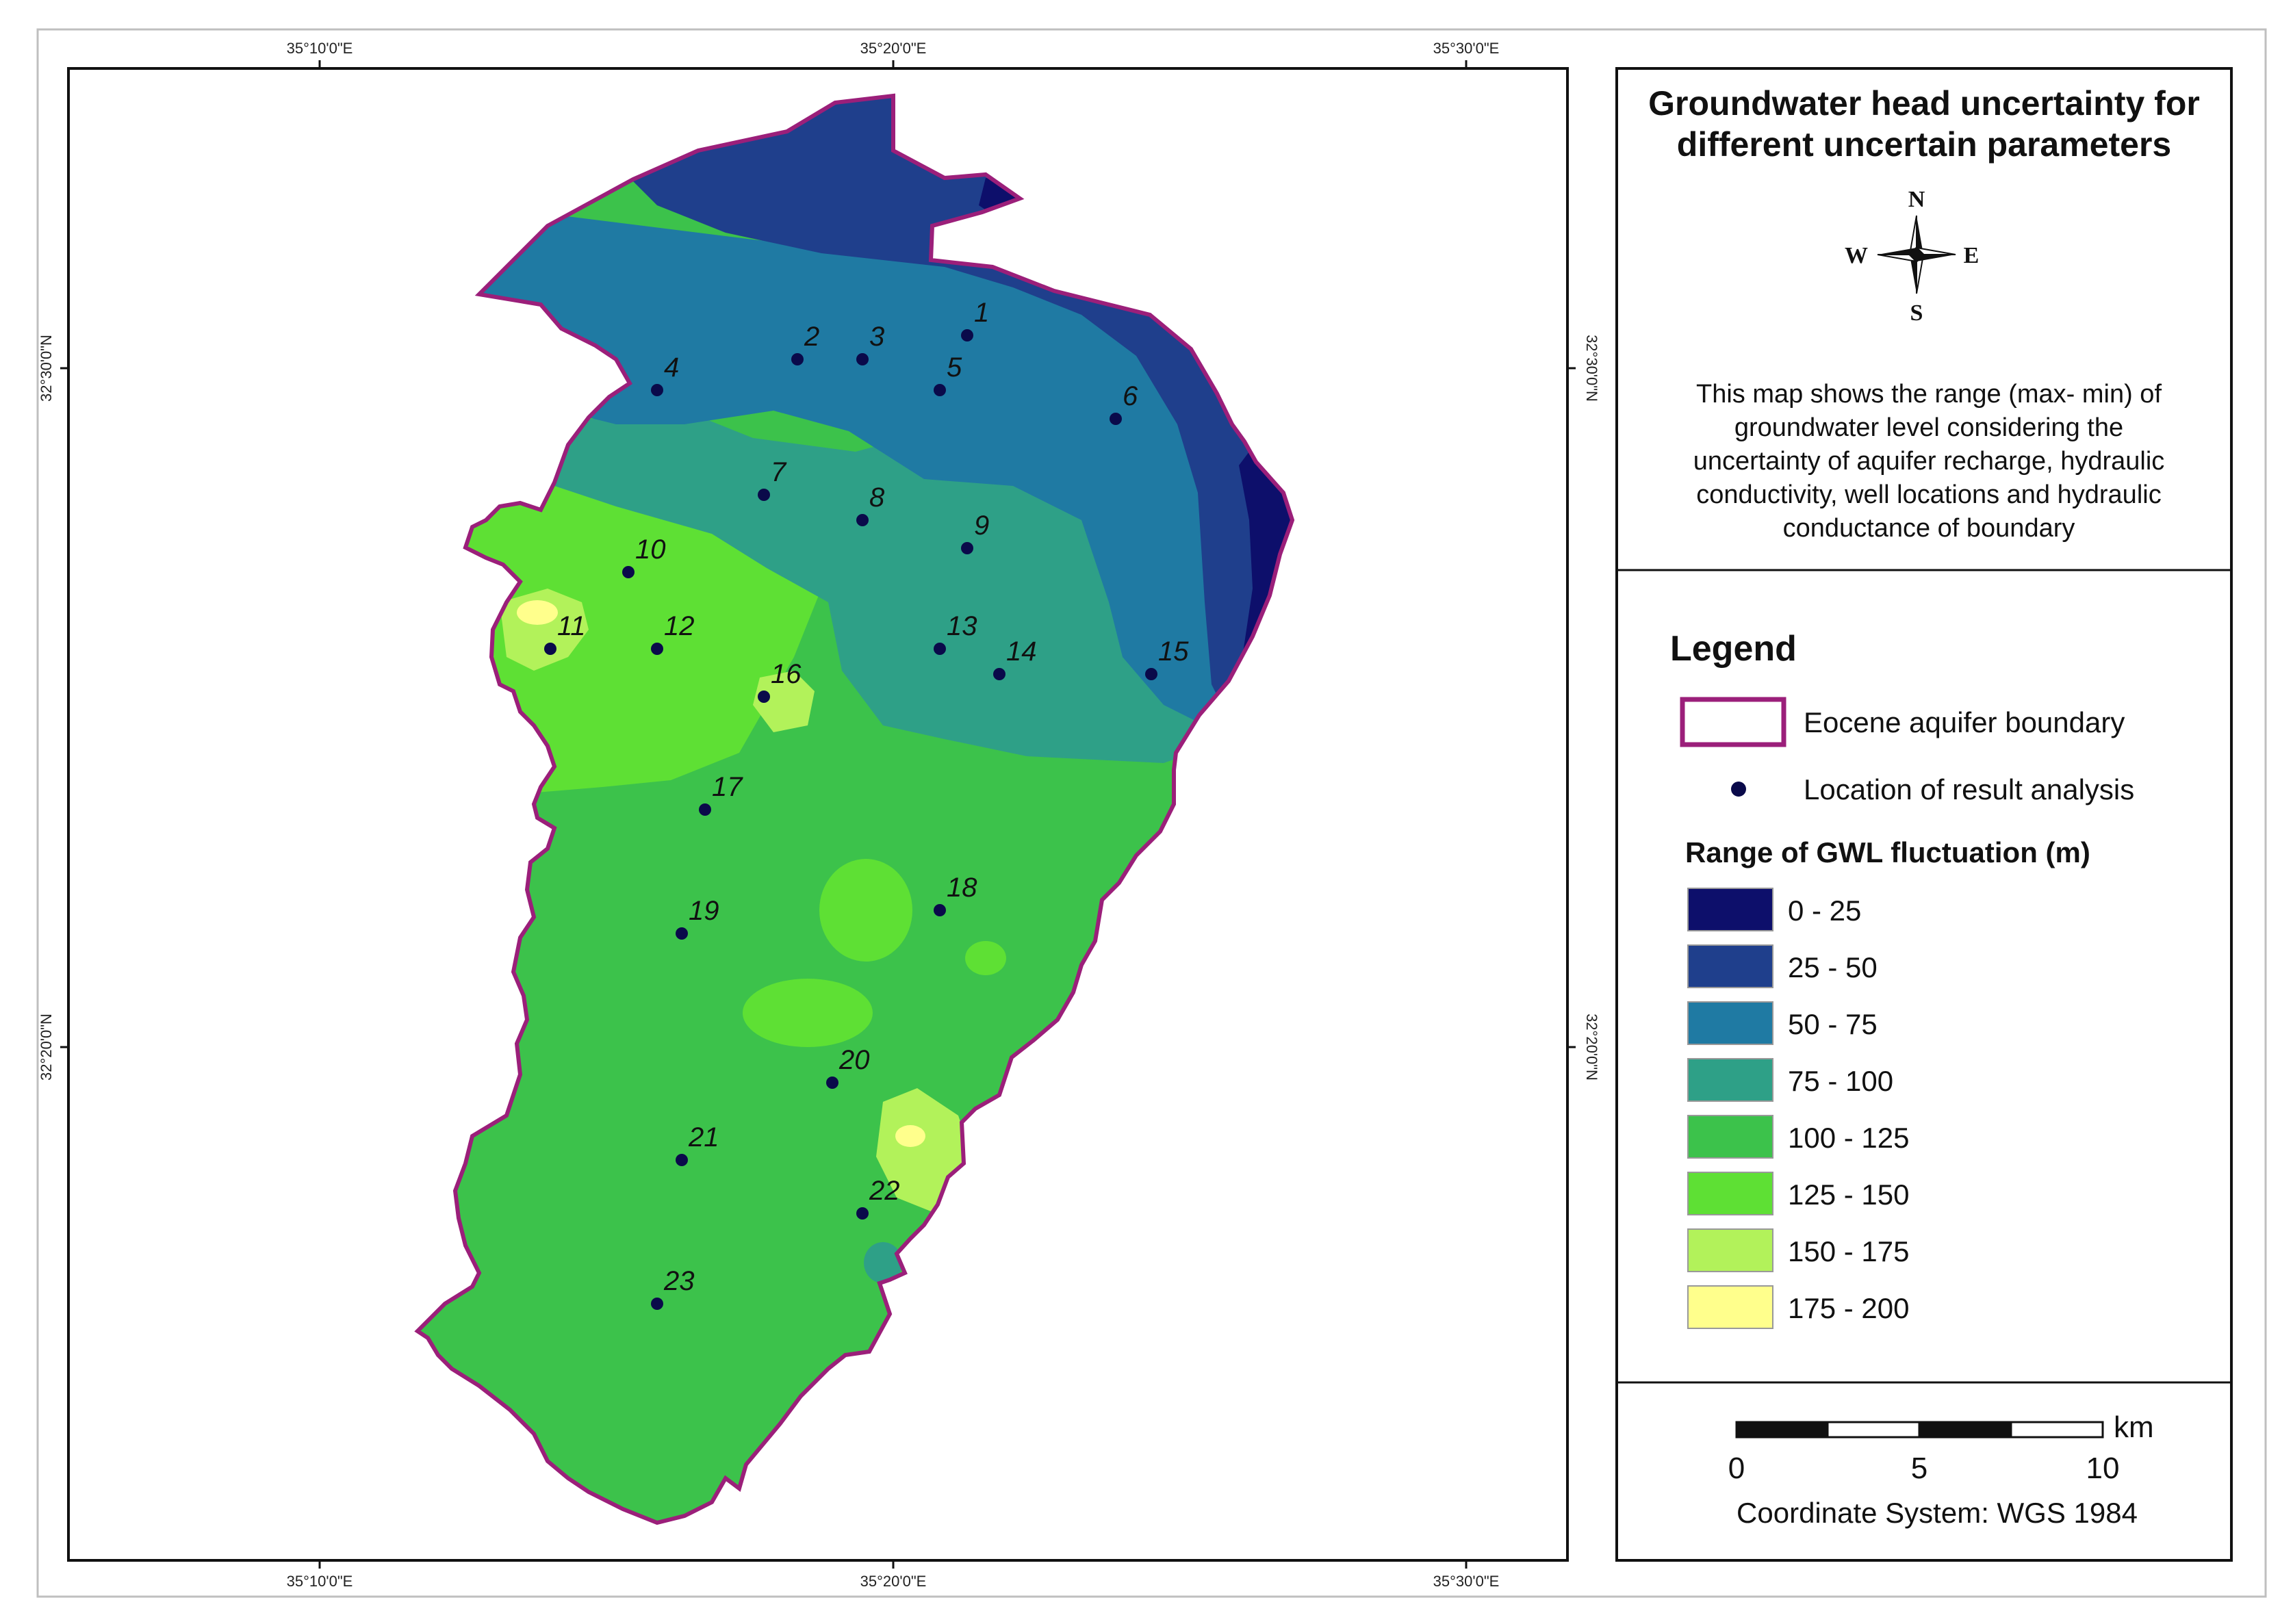  What do you see at coordinates (1919, 1468) in the screenshot?
I see `scale-tick-5: 5` at bounding box center [1919, 1468].